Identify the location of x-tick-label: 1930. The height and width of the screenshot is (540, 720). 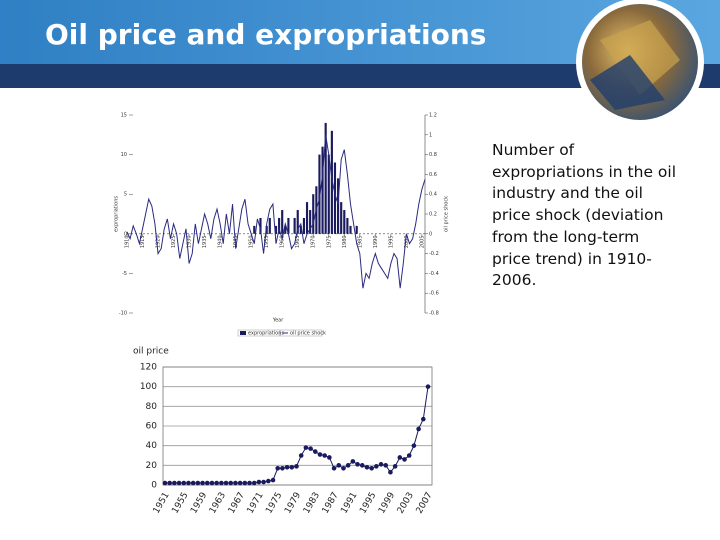
(190, 241).